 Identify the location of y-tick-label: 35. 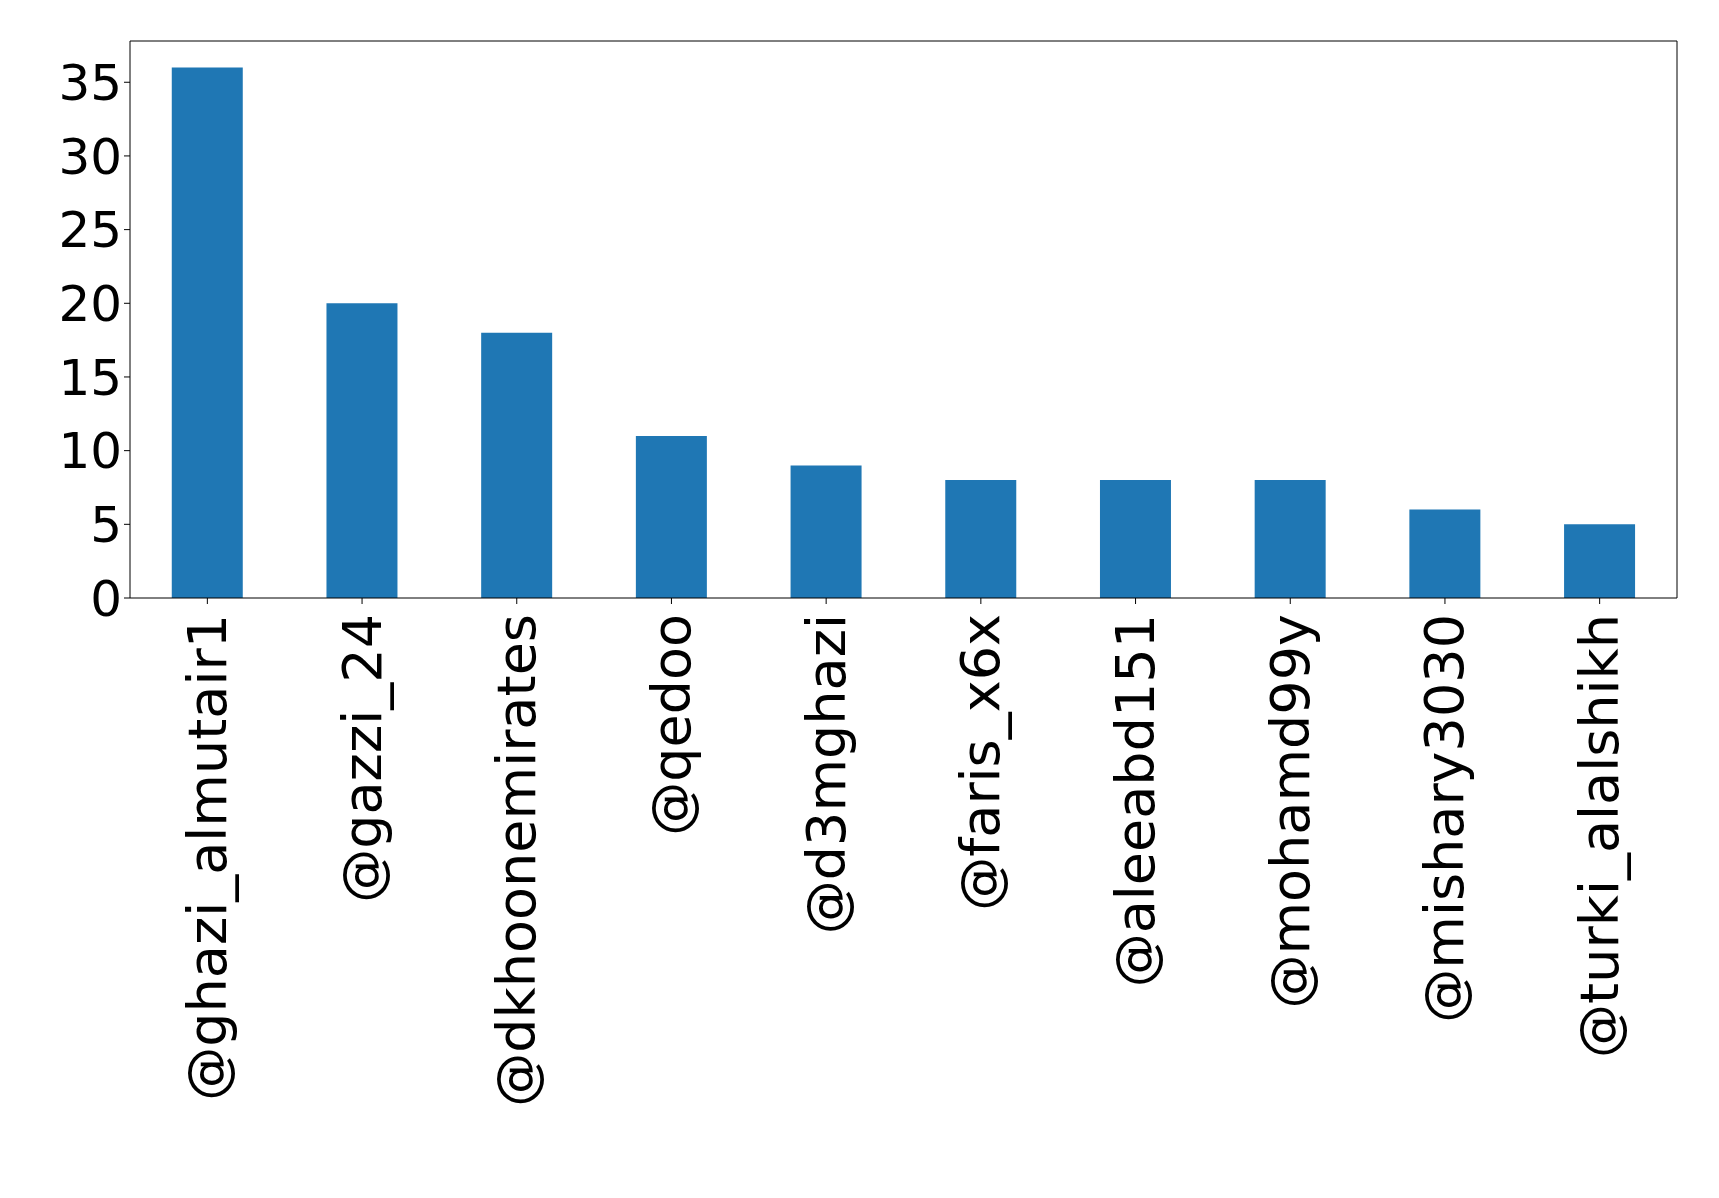
(90, 83).